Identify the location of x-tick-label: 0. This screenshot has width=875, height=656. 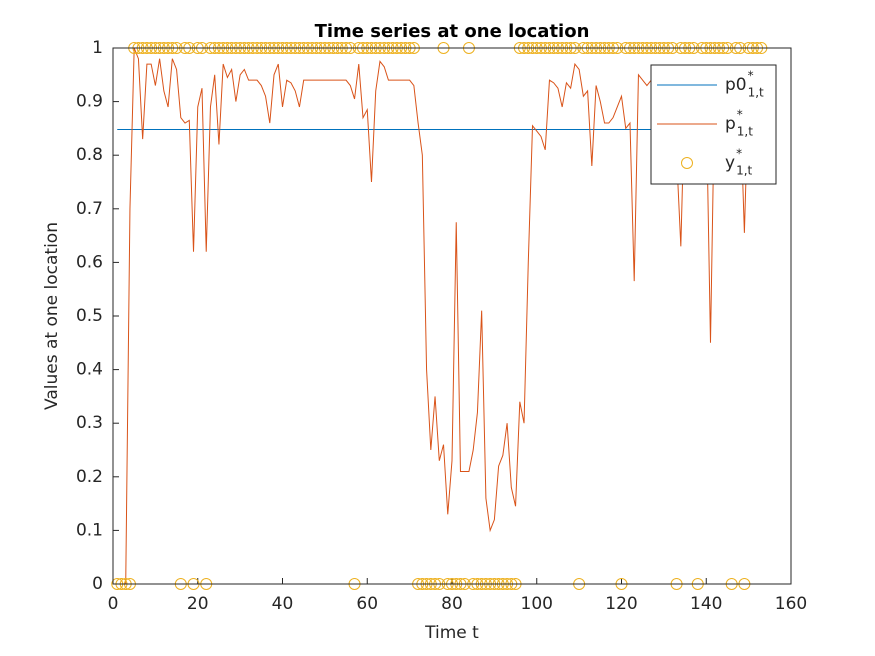
(113, 604).